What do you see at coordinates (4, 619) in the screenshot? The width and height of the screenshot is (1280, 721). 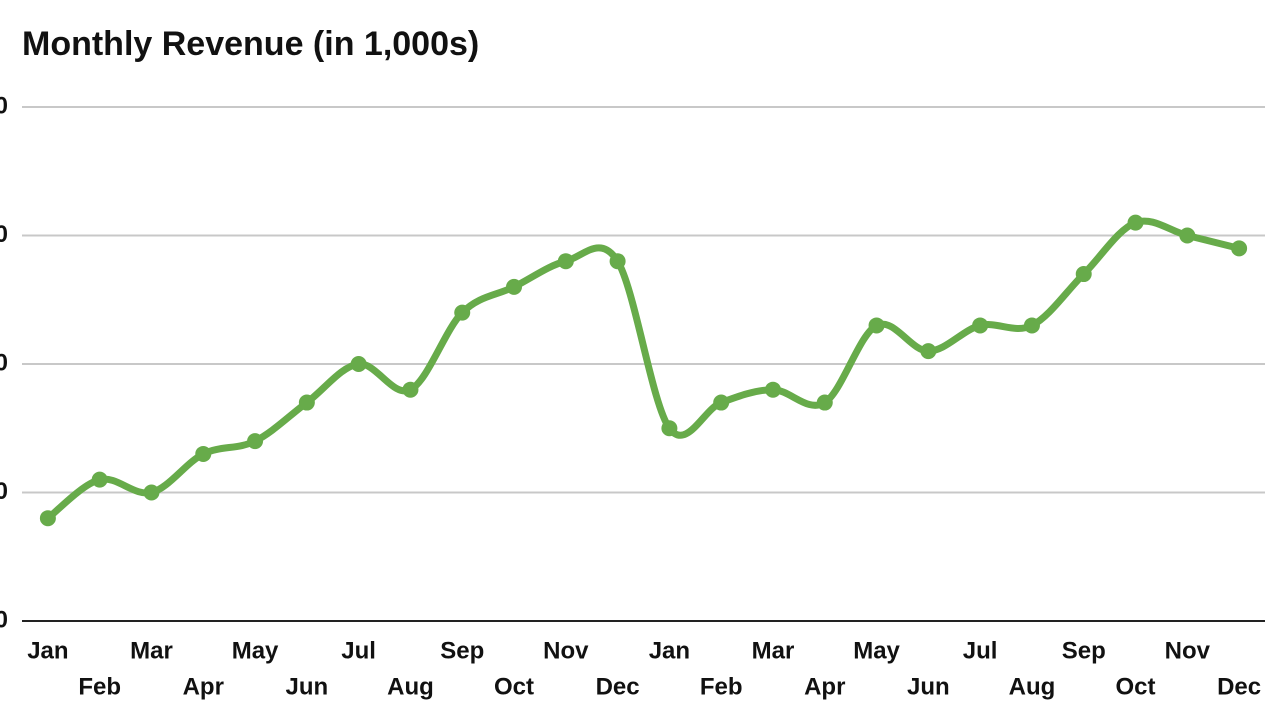 I see `y-tick-label: 0` at bounding box center [4, 619].